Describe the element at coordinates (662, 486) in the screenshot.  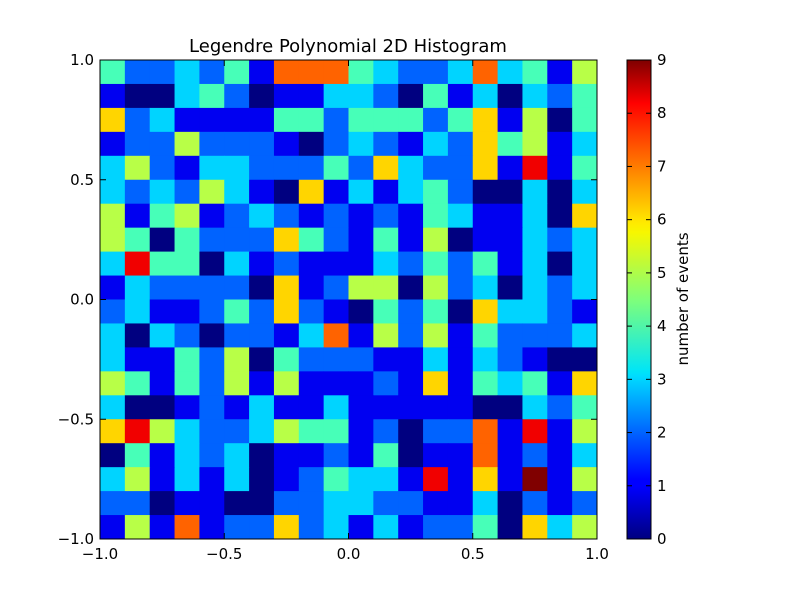
I see `colorbar-tick-label: 1` at that location.